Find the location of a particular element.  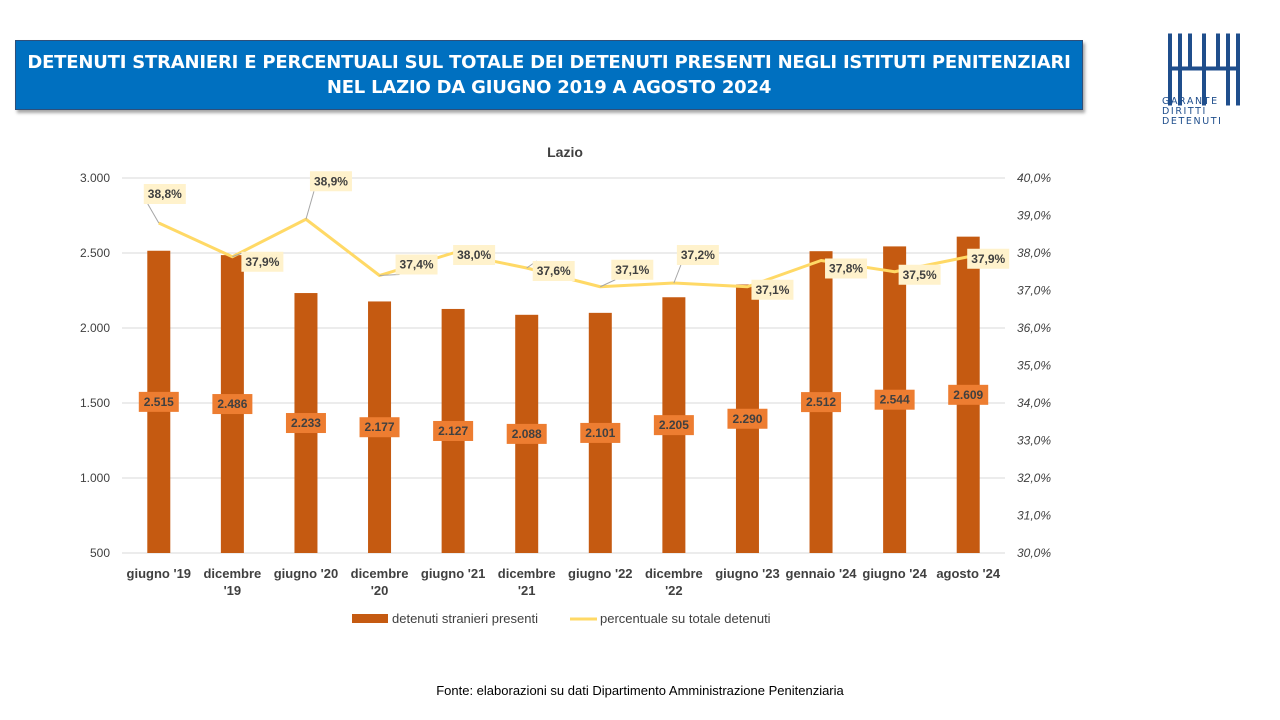

svg-text: 2.544 is located at coordinates (895, 400).